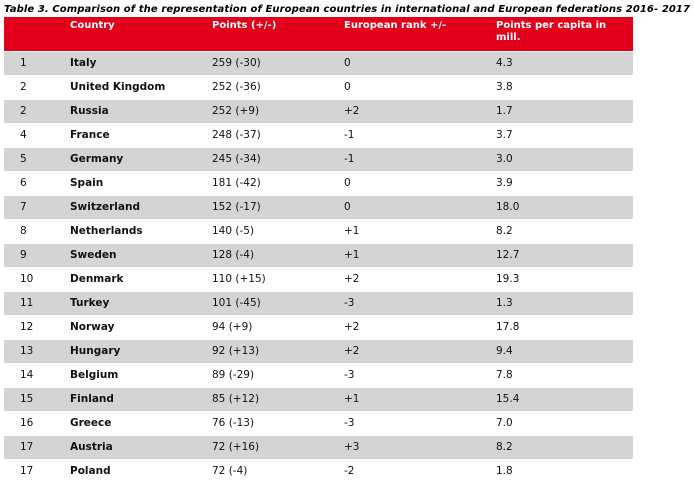 Image resolution: width=694 pixels, height=489 pixels. What do you see at coordinates (23, 231) in the screenshot?
I see `rank-cell: 8` at bounding box center [23, 231].